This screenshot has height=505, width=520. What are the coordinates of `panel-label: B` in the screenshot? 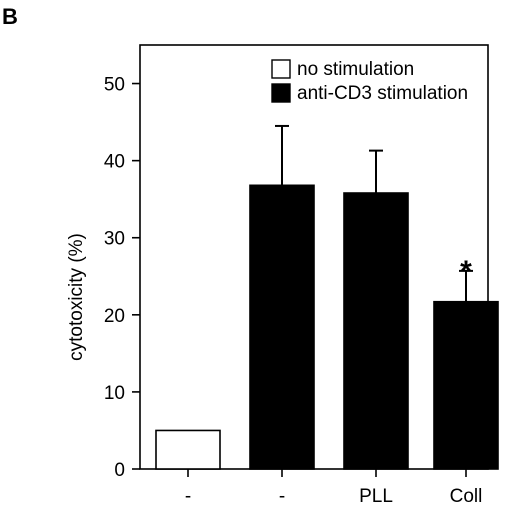 It's located at (10, 16).